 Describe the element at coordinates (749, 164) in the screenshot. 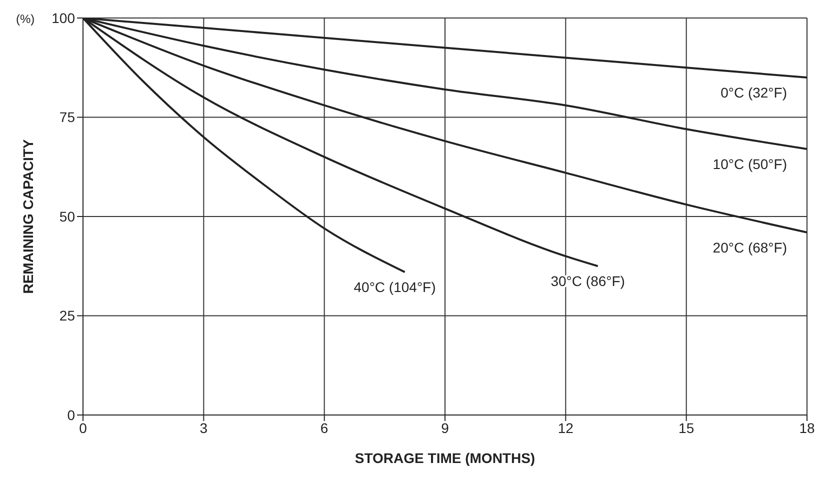

I see `series-label: 10°C (50°F)` at that location.